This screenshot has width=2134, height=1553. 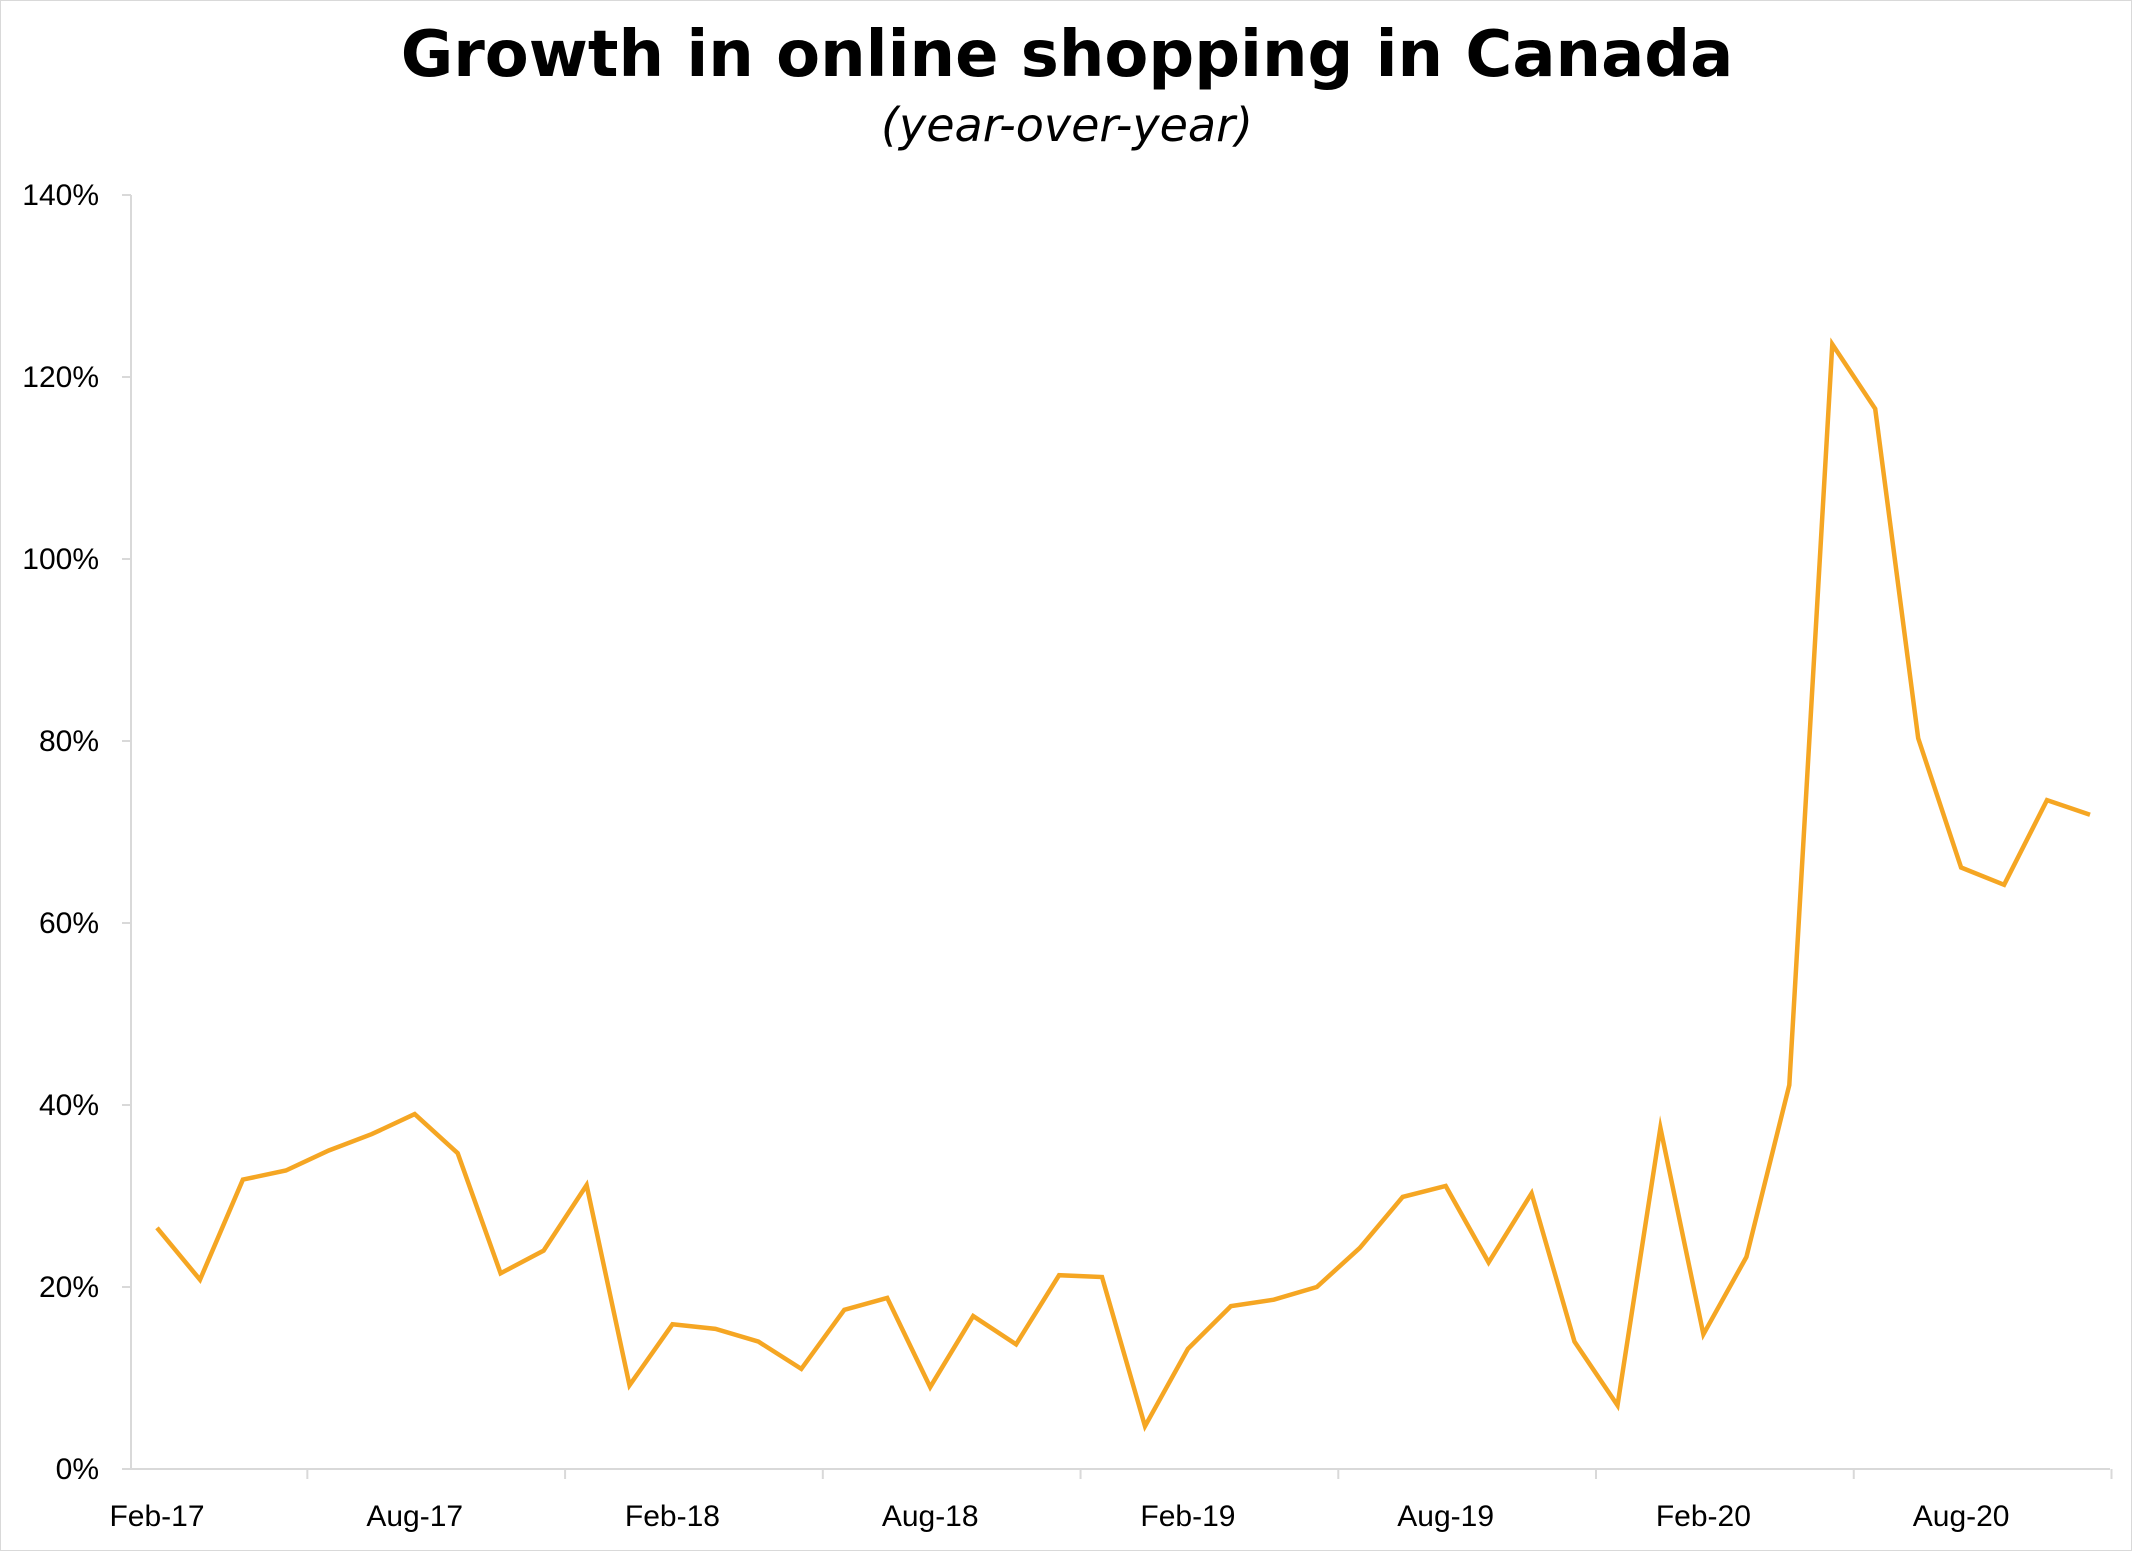 What do you see at coordinates (672, 1516) in the screenshot?
I see `x-tick-label: Feb-18` at bounding box center [672, 1516].